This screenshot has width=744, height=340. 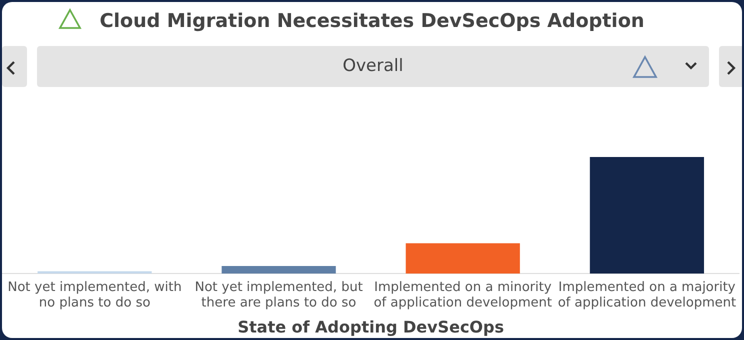 What do you see at coordinates (463, 295) in the screenshot?
I see `x-tick-label: Implemented on a minority of application development` at bounding box center [463, 295].